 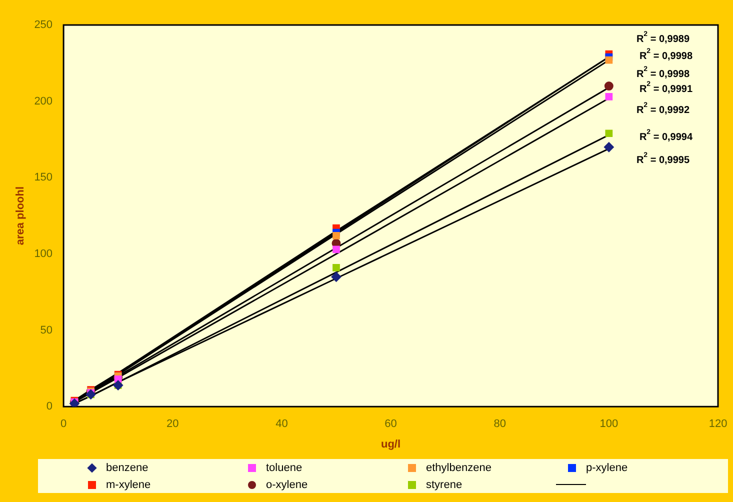 I want to click on y-tick-label: 150, so click(x=43, y=178).